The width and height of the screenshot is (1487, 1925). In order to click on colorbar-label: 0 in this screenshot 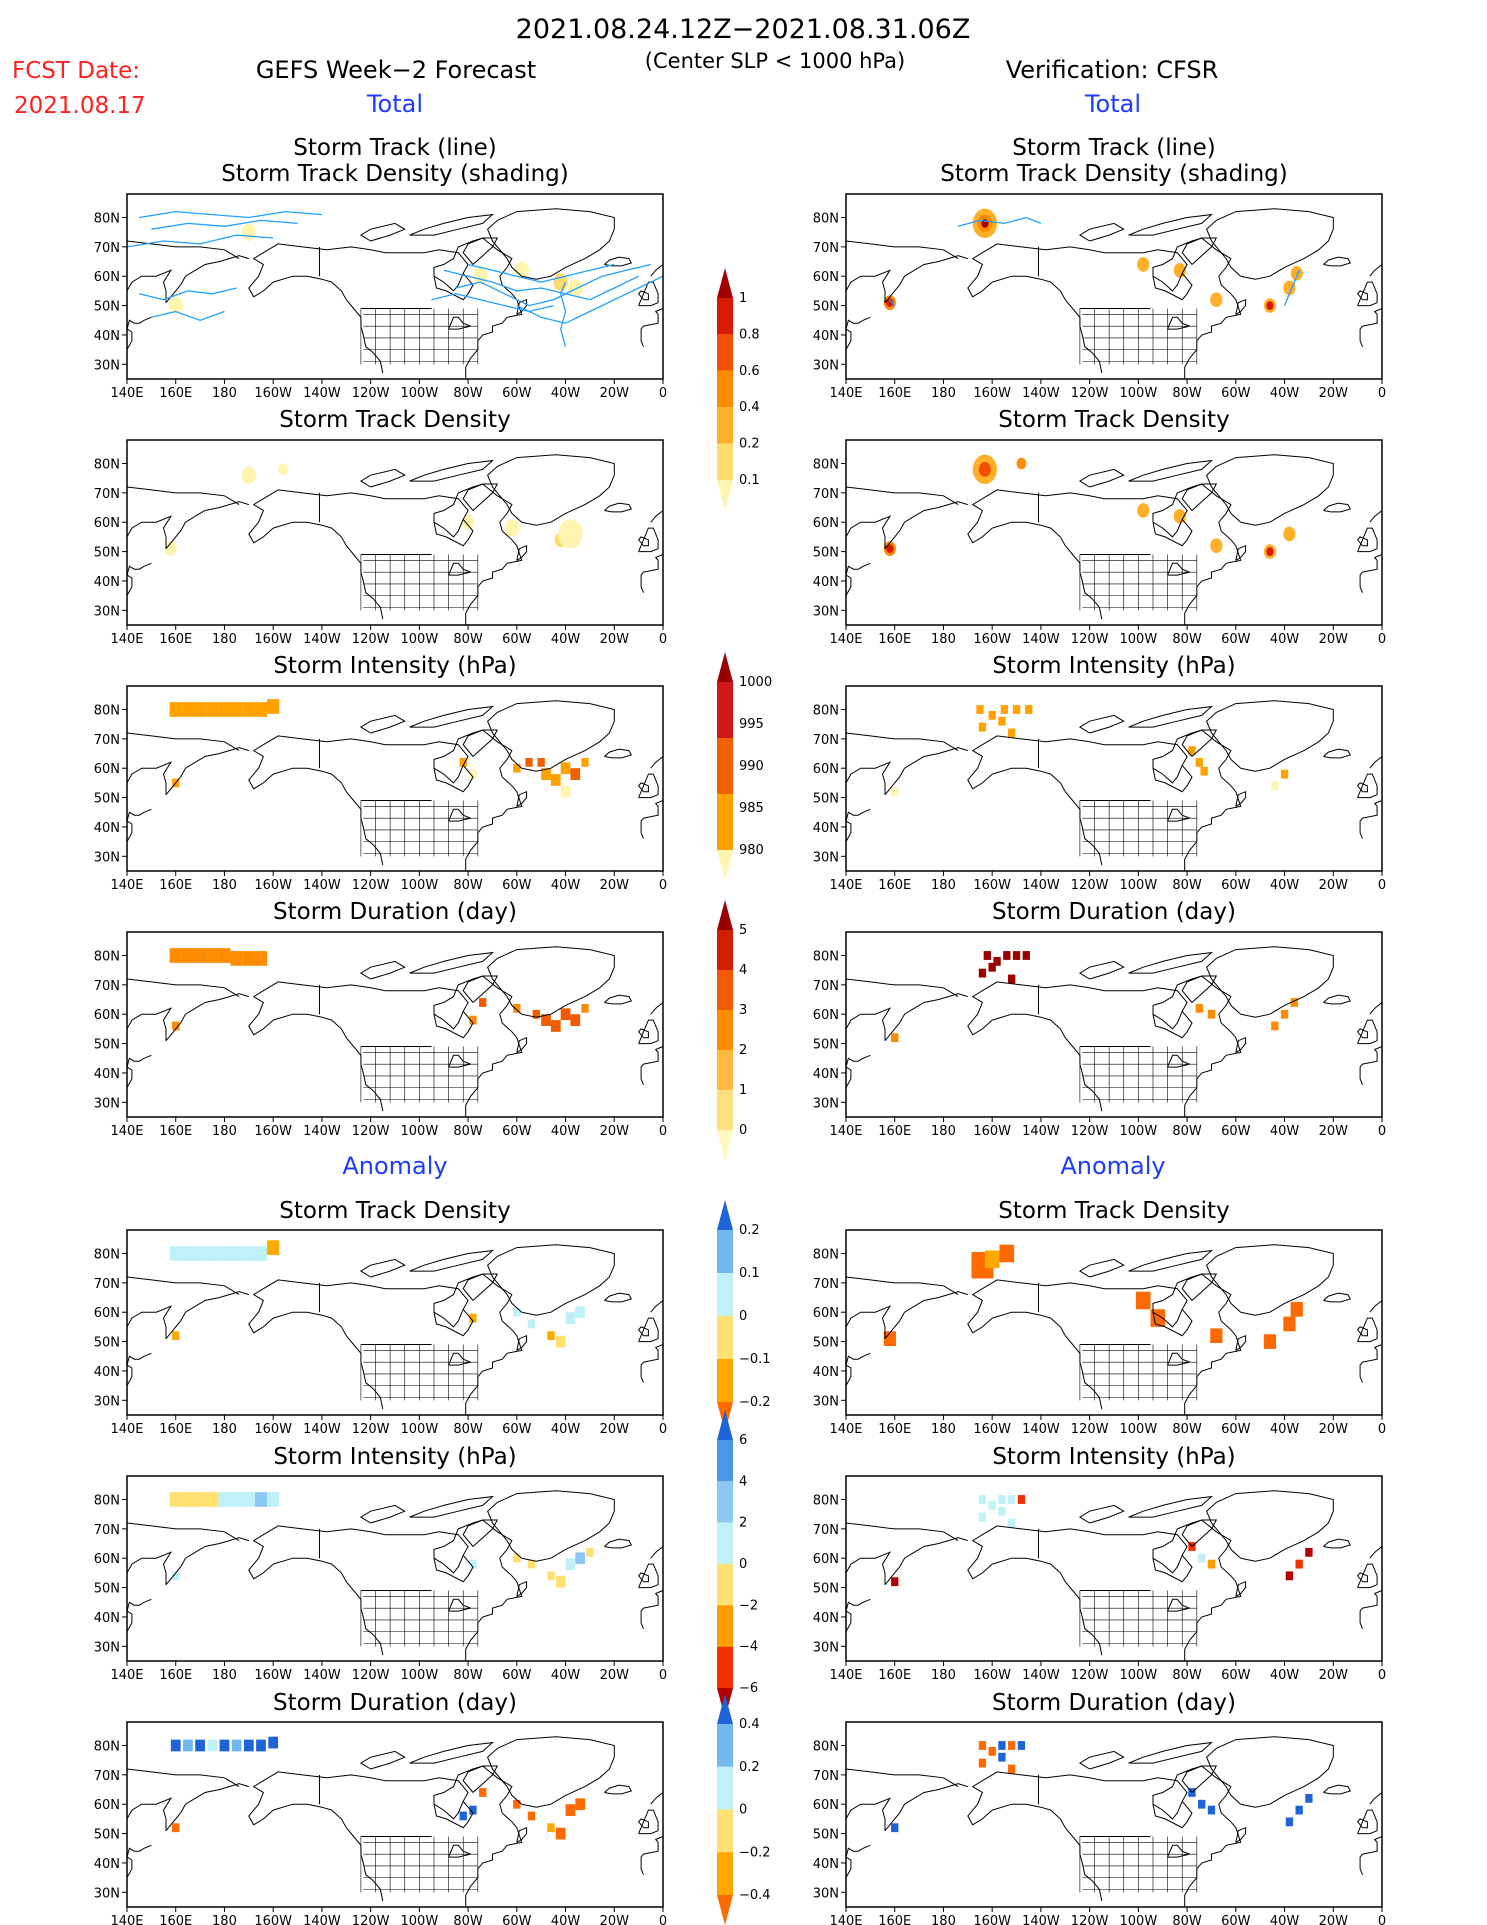, I will do `click(743, 1130)`.